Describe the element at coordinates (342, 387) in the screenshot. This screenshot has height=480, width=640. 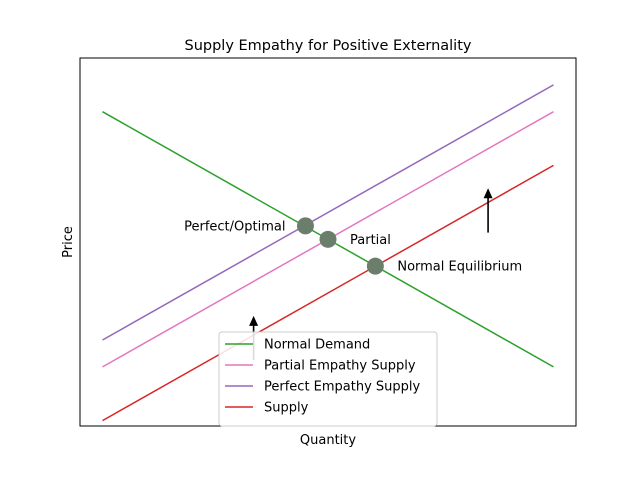
I see `legend-label-perfect-empathy-supply: Perfect Empathy Supply` at that location.